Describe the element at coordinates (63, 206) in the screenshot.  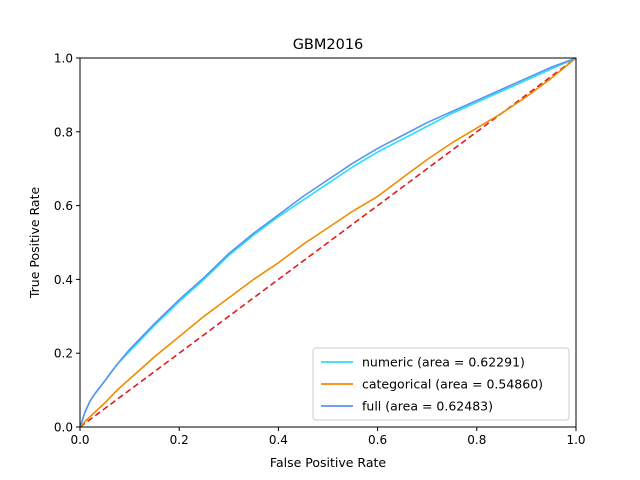
I see `y-tick-label: 0.6` at that location.